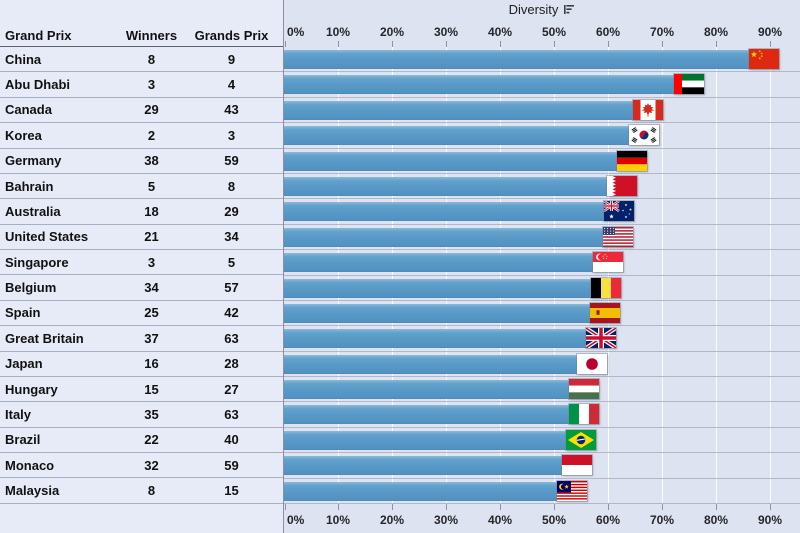  I want to click on winners-value: 8, so click(151, 491).